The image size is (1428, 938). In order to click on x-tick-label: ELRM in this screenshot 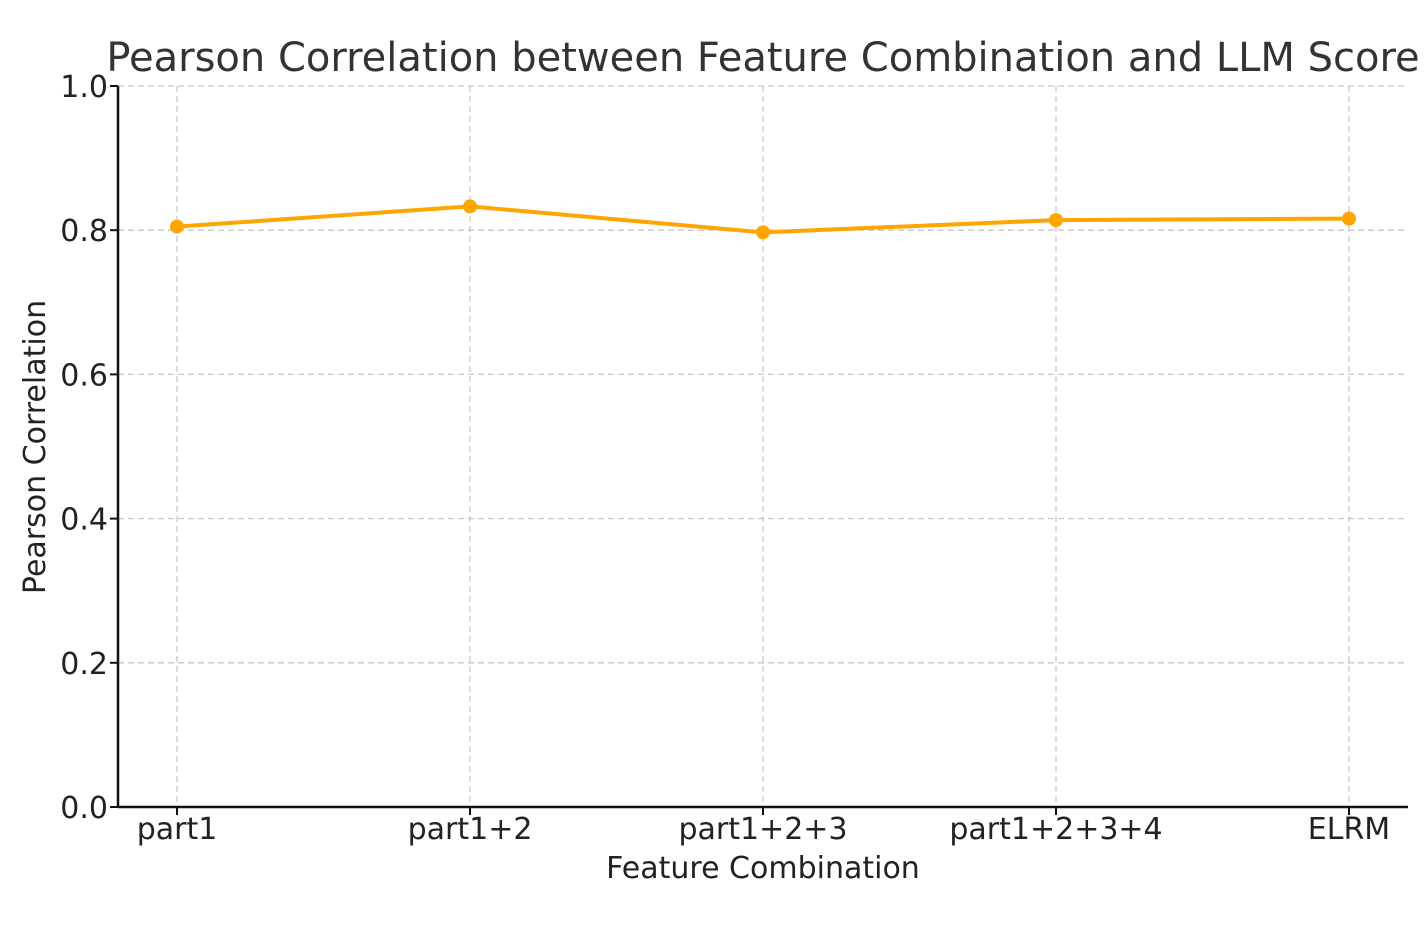, I will do `click(1349, 829)`.